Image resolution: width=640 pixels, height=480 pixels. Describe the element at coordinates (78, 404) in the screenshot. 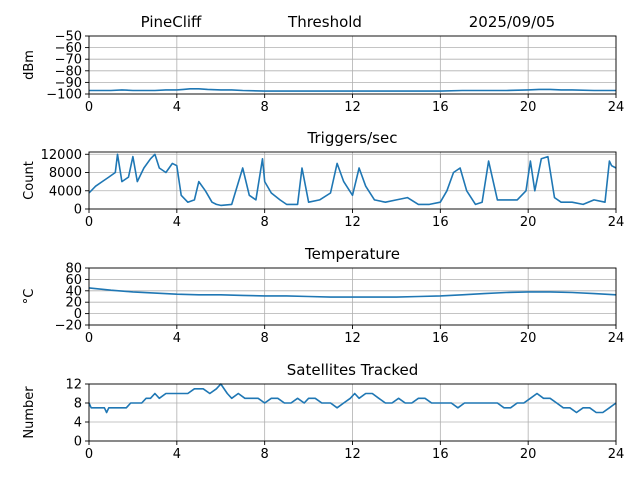

I see `y-tick-label: 8` at that location.